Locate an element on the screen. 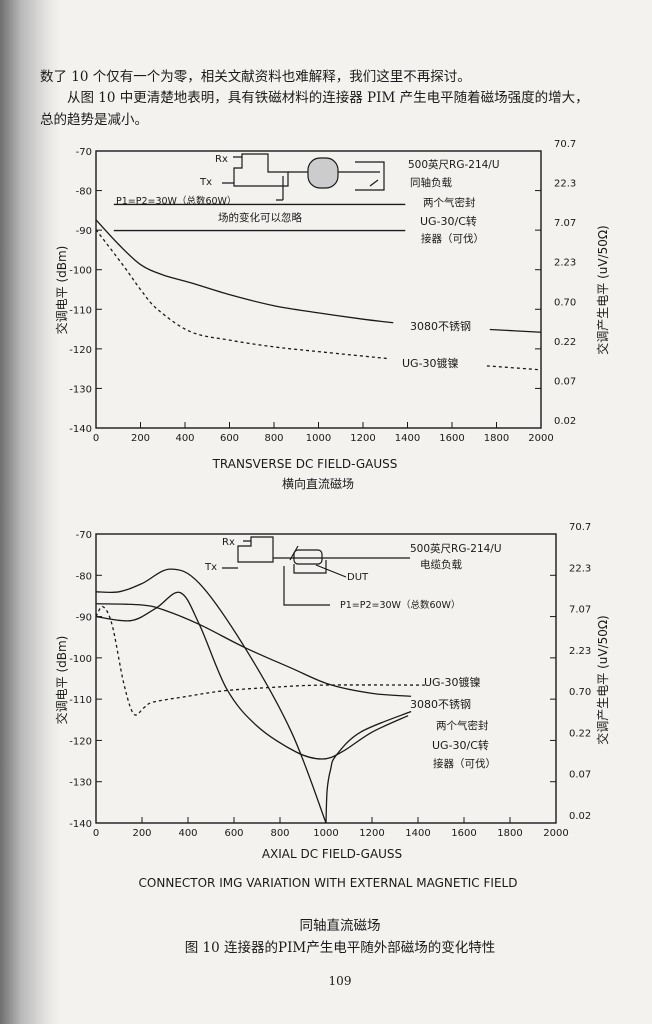  x-axis-title-cn: 横向直流磁场 is located at coordinates (318, 483).